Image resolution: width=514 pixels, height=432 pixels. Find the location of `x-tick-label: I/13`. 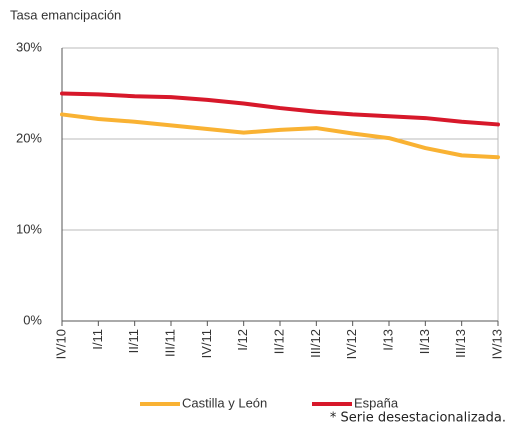

x-tick-label: I/13 is located at coordinates (387, 340).